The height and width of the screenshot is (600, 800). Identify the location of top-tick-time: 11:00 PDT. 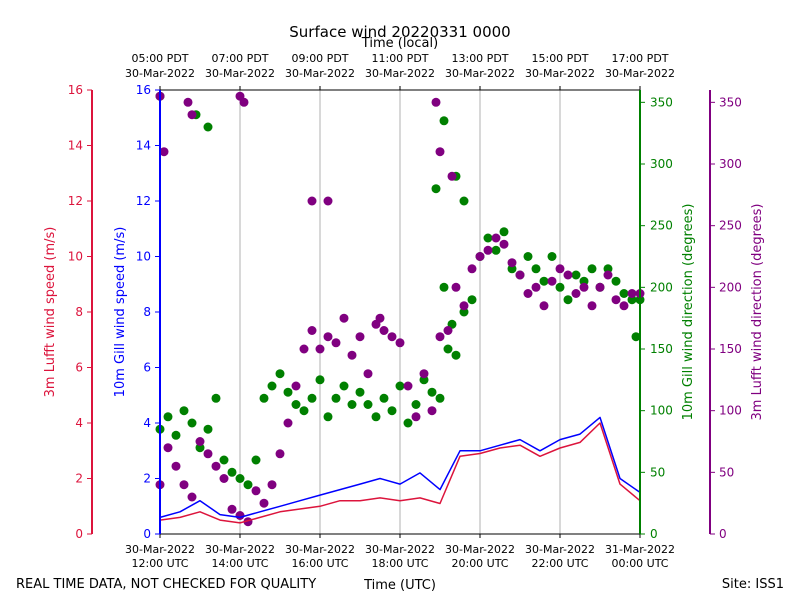
(399, 58).